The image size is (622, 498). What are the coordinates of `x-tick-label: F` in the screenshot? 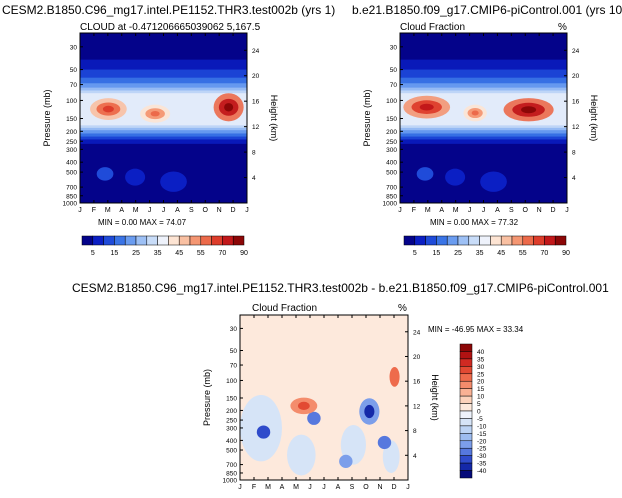 It's located at (254, 487).